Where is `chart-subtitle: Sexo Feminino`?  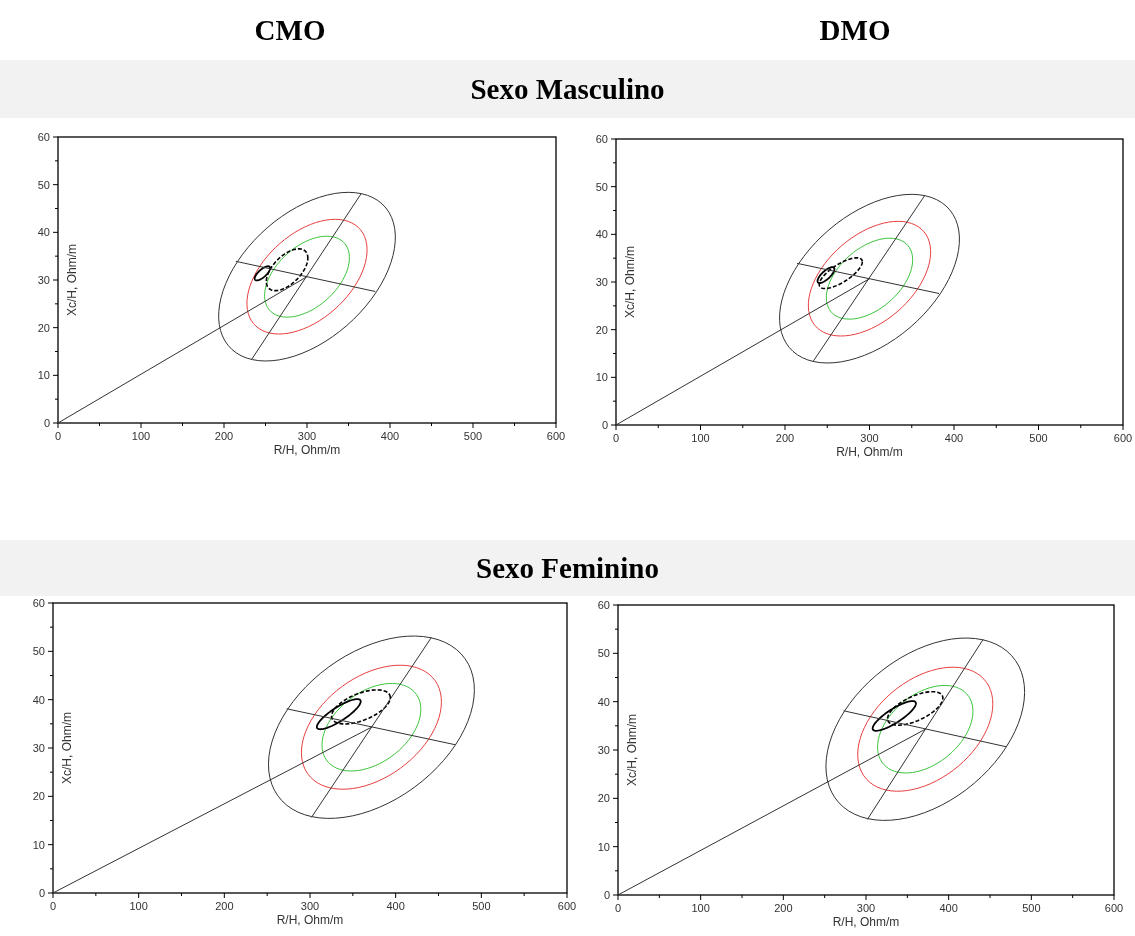
chart-subtitle: Sexo Feminino is located at coordinates (567, 568).